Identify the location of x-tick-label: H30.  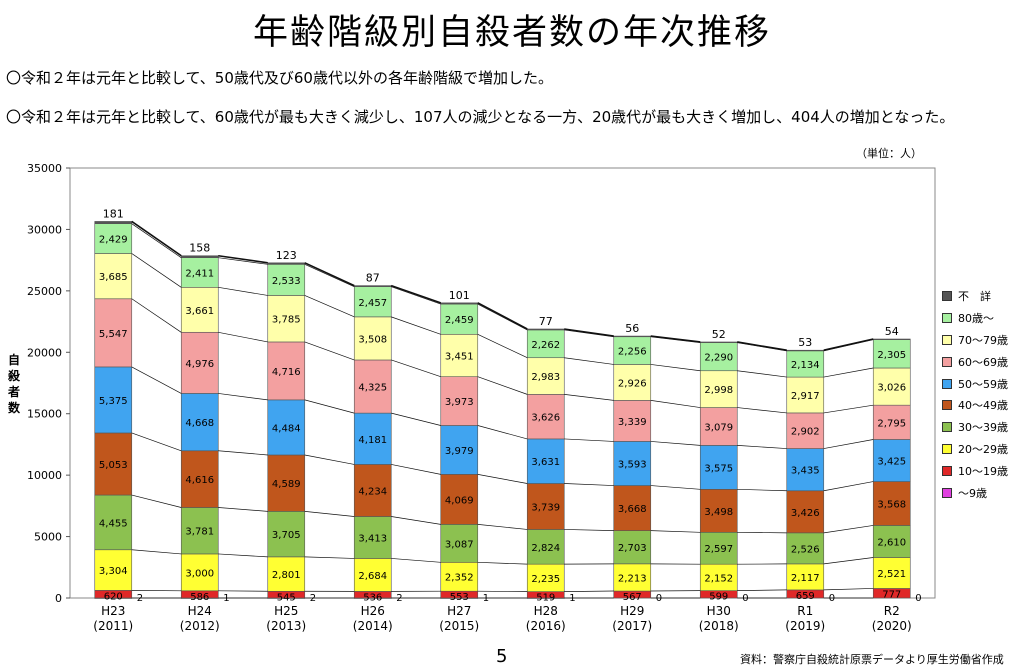
(719, 611).